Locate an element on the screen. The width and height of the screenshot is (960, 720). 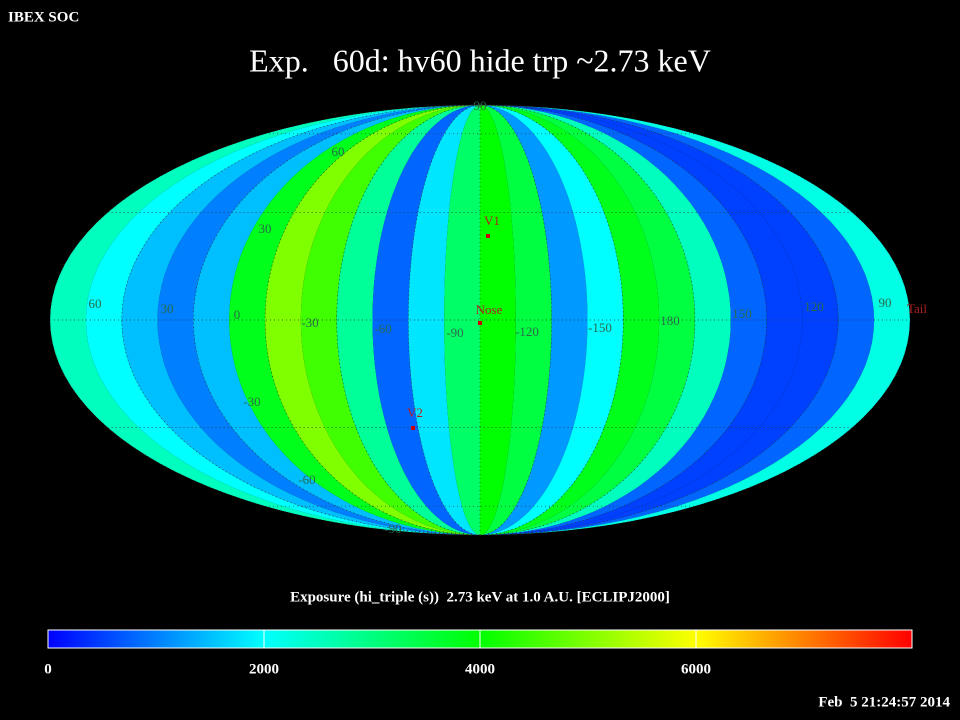
lon-label: 180 is located at coordinates (670, 320).